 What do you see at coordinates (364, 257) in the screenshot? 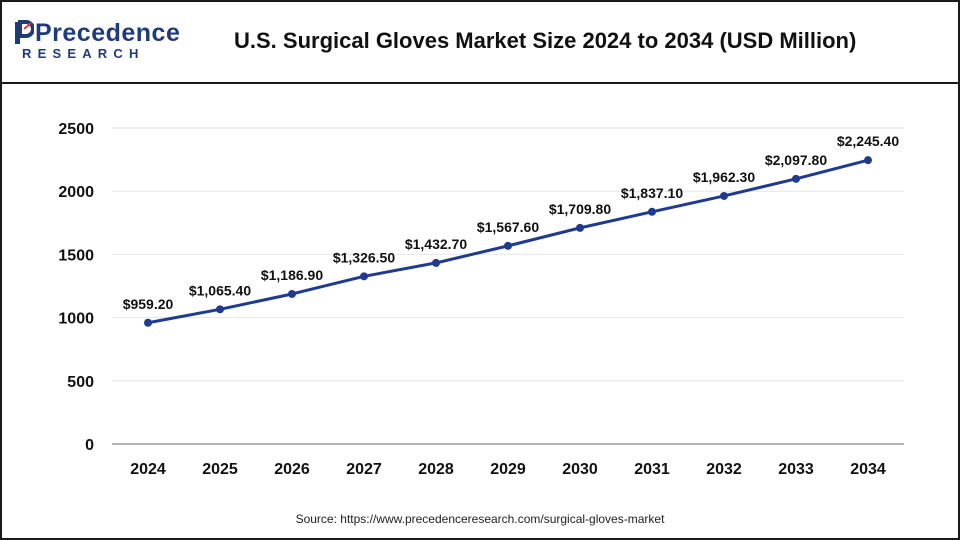
I see `data-label: $1,326.50` at bounding box center [364, 257].